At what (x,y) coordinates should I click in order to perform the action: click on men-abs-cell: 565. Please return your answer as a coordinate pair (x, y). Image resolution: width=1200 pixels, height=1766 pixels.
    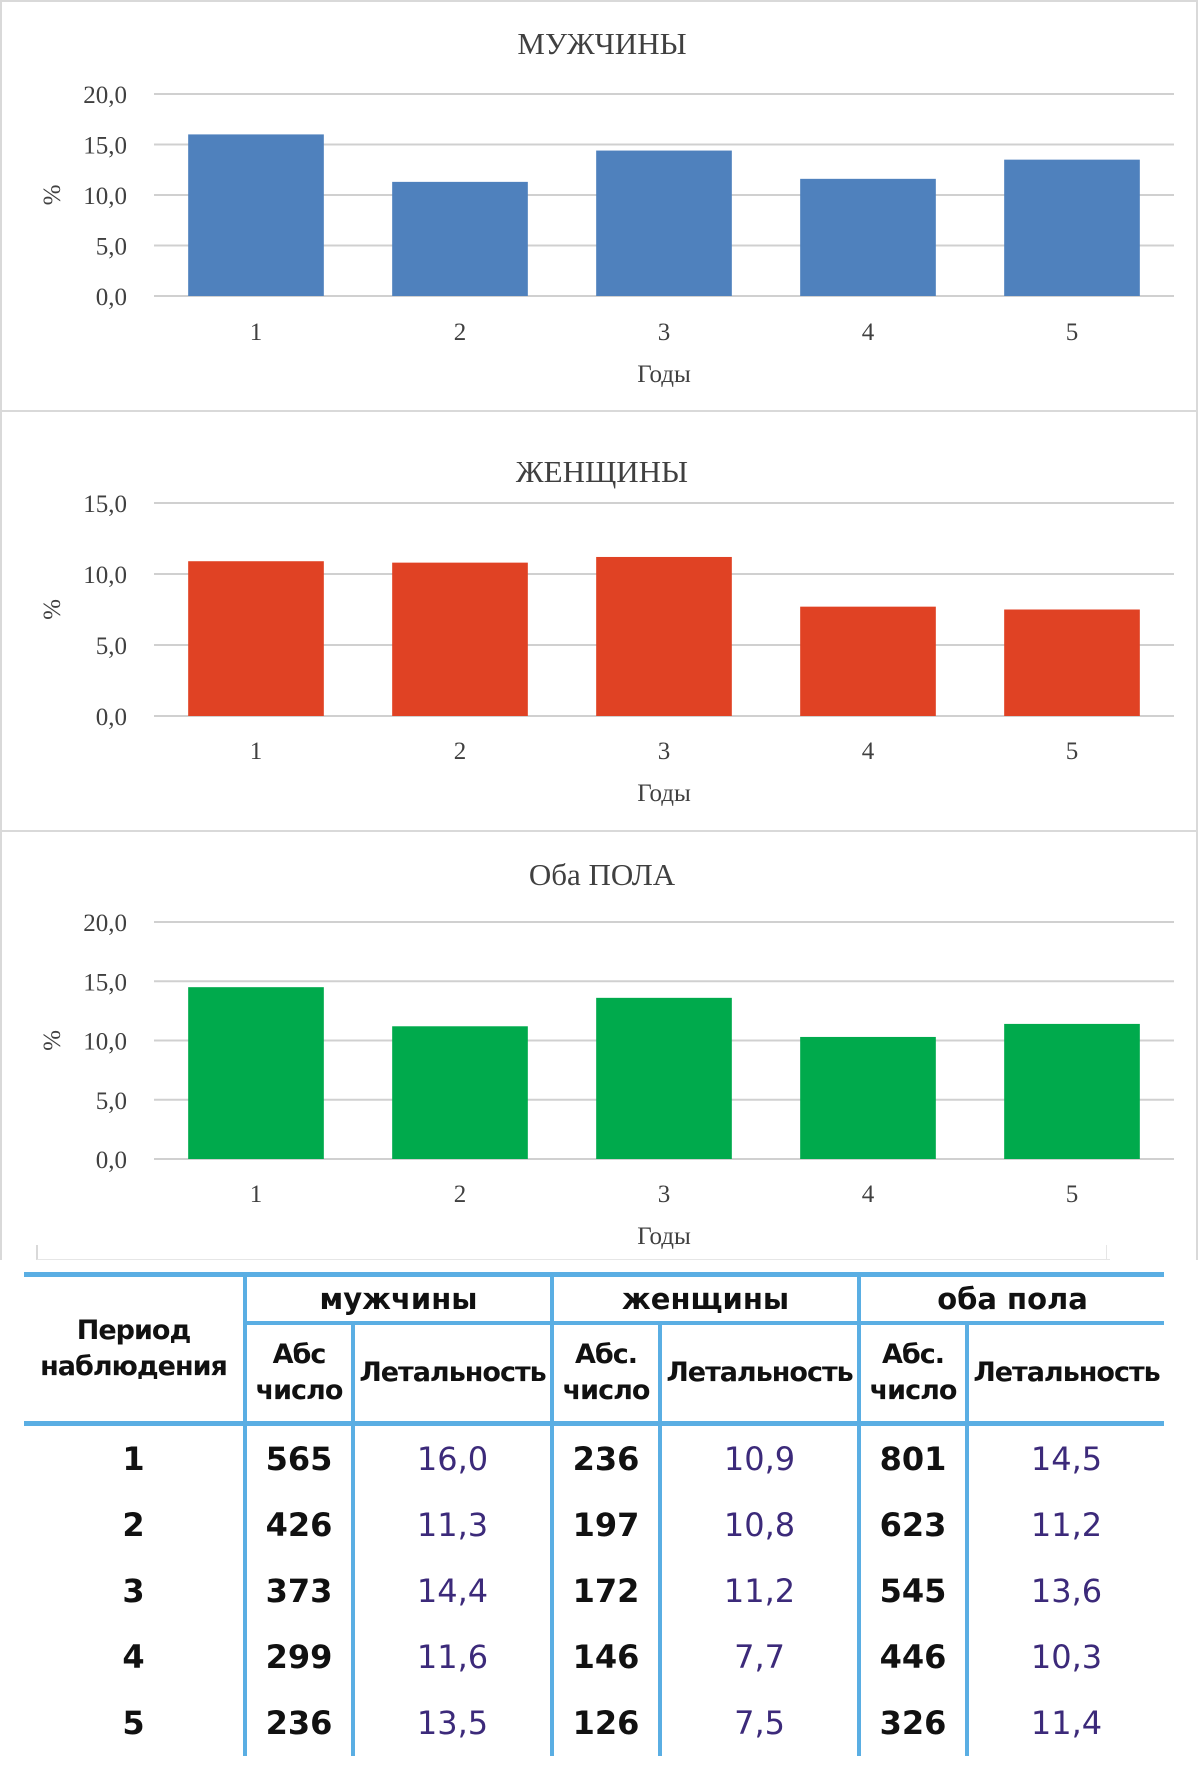
    Looking at the image, I should click on (298, 1457).